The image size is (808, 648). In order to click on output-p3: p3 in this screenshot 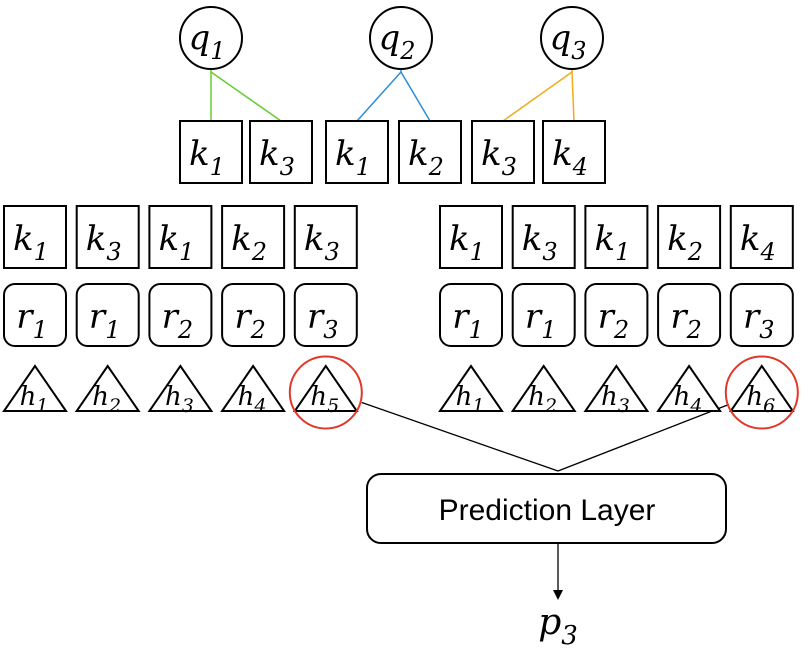, I will do `click(558, 625)`.